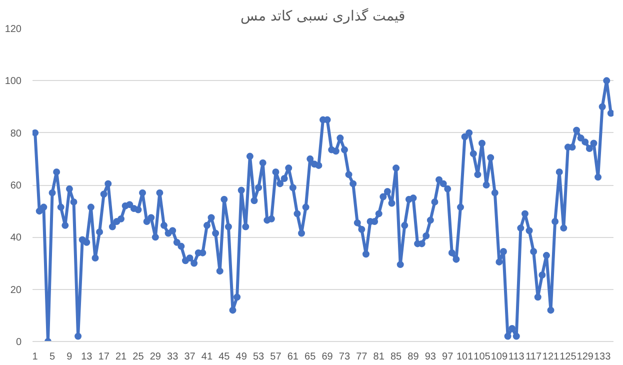  What do you see at coordinates (534, 357) in the screenshot?
I see `x-tick-label: 117` at bounding box center [534, 357].